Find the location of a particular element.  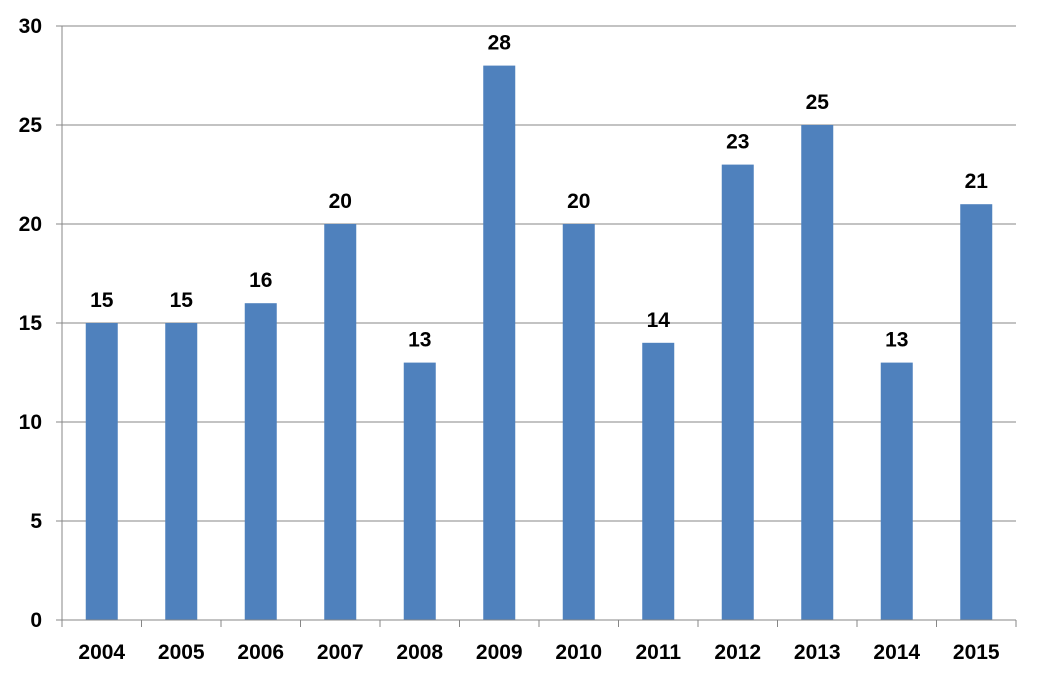

bar-2011 is located at coordinates (658, 481).